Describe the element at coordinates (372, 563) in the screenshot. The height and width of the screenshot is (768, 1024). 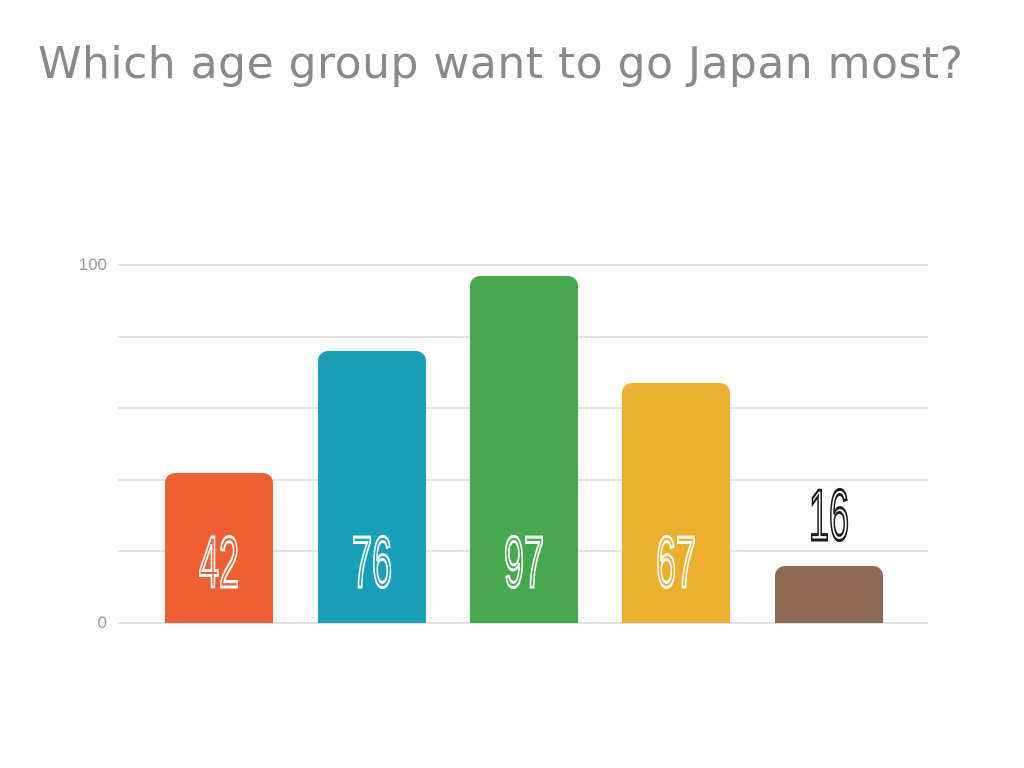
I see `bar-value-label: 76` at that location.